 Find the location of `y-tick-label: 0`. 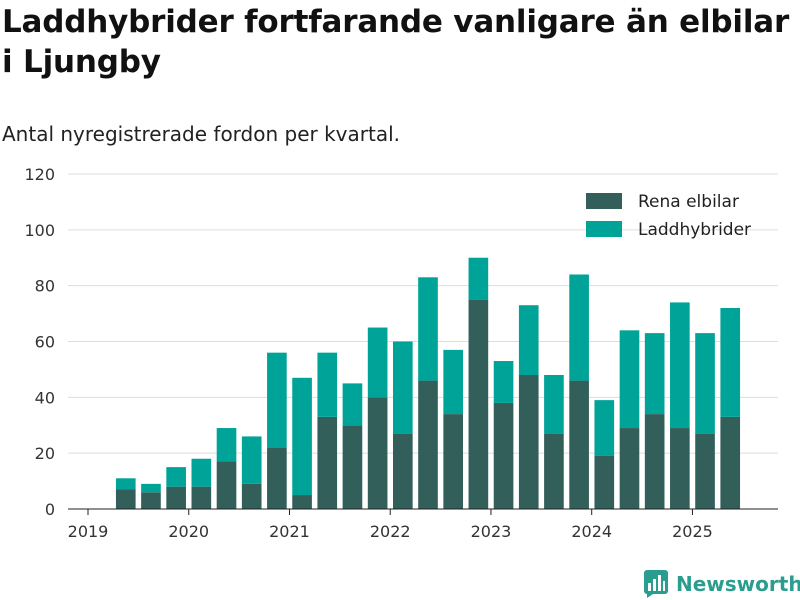

y-tick-label: 0 is located at coordinates (50, 509).